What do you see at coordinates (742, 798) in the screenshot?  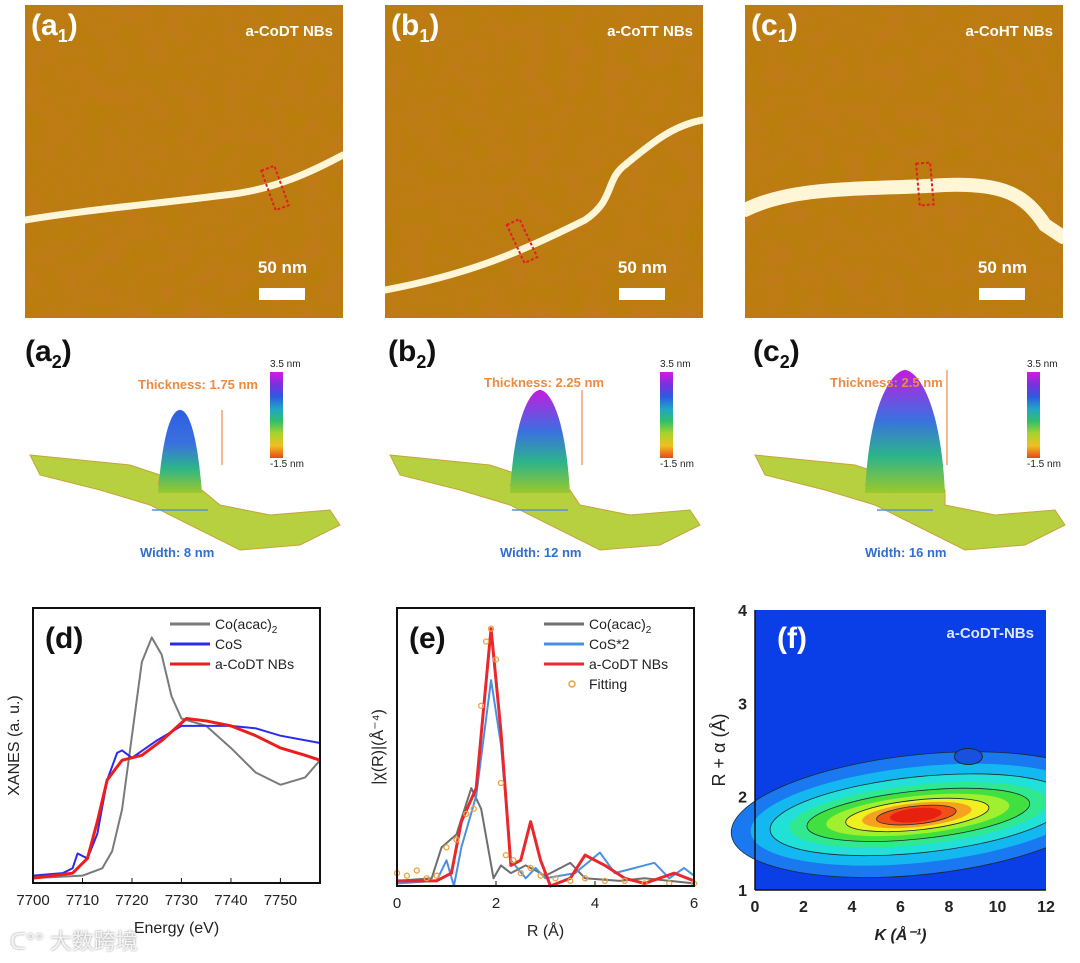 I see `y-tick-label: 2` at bounding box center [742, 798].